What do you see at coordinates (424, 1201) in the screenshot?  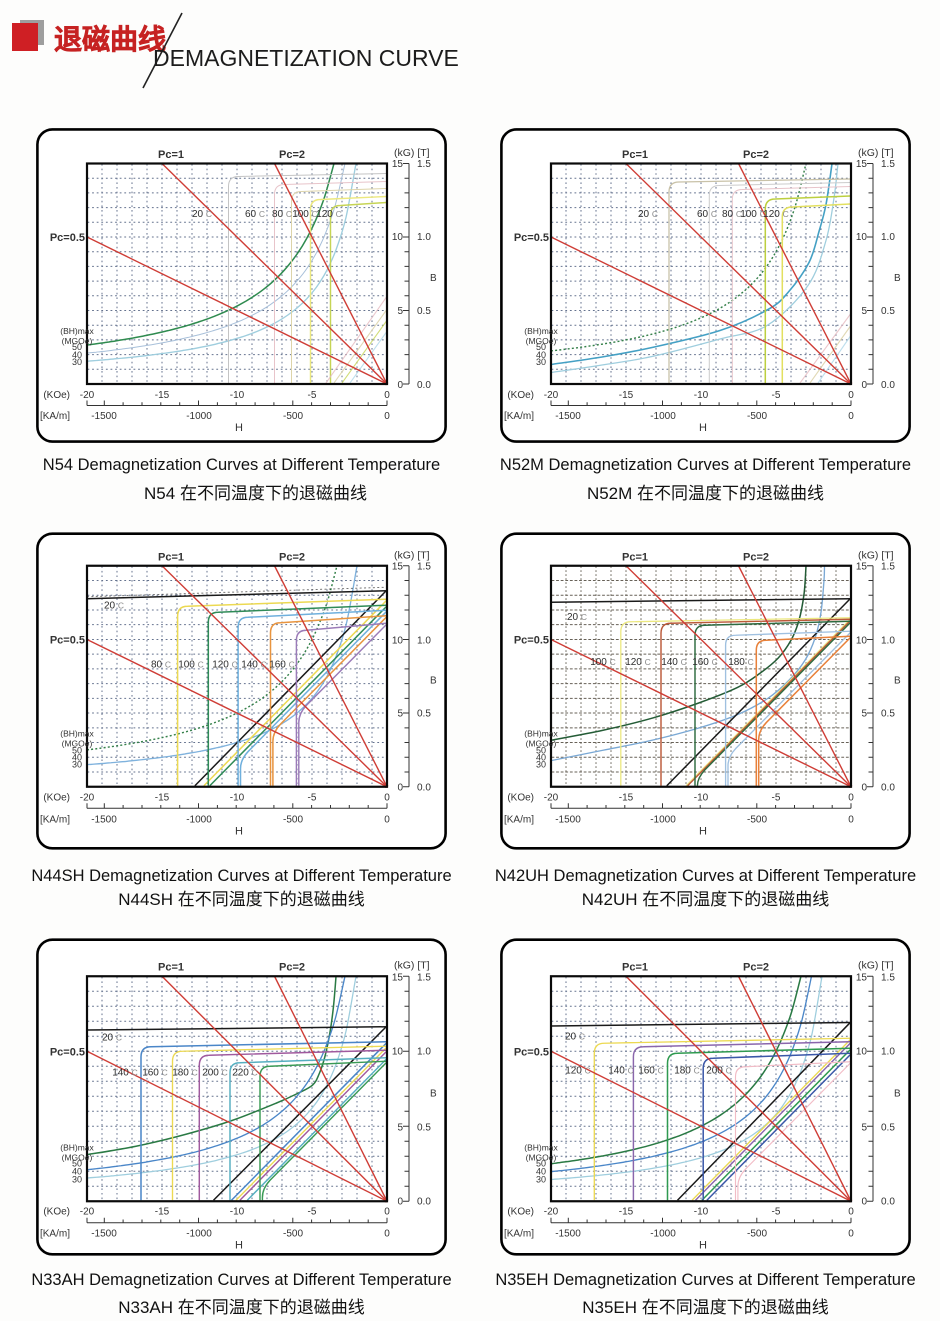 I see `svg-text: 0.0` at bounding box center [424, 1201].